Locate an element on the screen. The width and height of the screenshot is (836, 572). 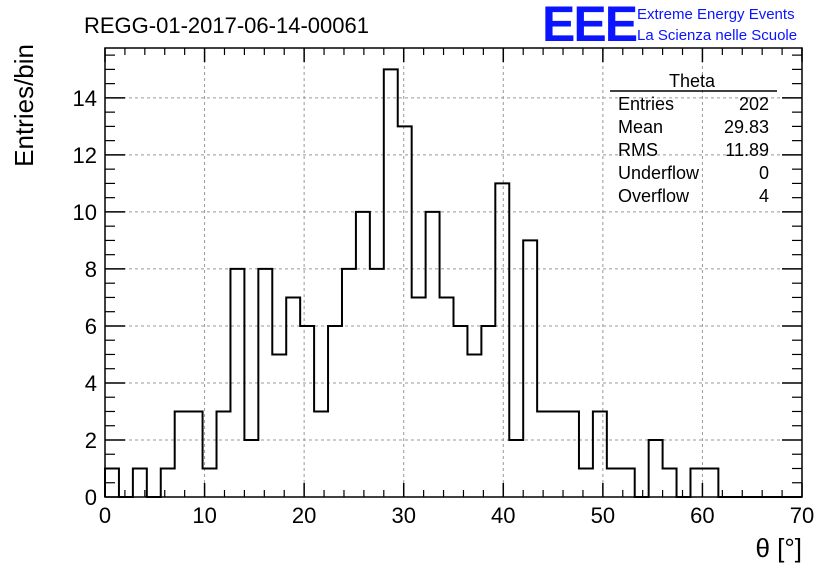
stats-label-underflow: Underflow is located at coordinates (659, 173).